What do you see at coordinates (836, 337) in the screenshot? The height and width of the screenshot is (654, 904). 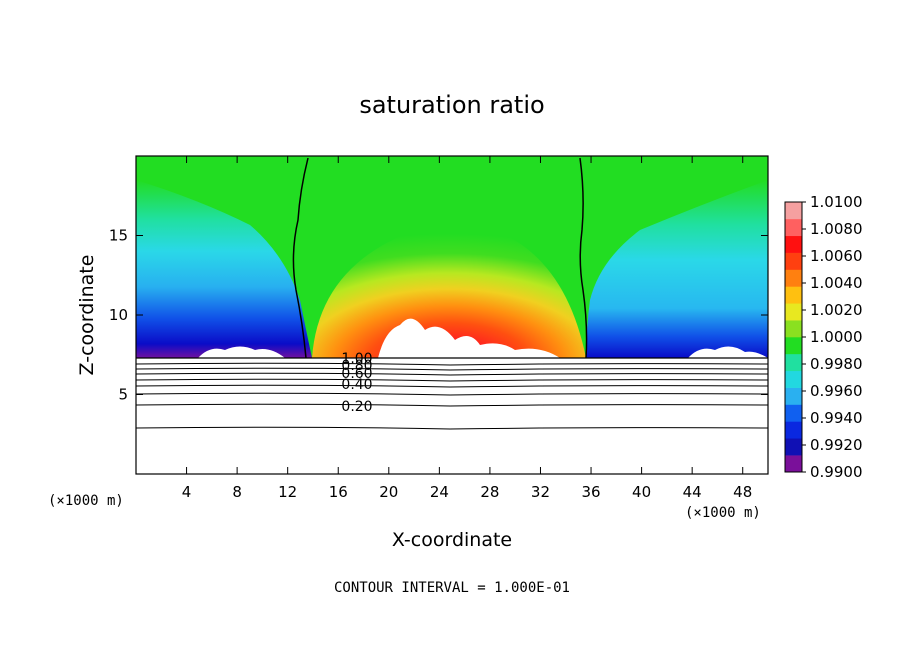 I see `colorbar-label: 1.0000` at bounding box center [836, 337].